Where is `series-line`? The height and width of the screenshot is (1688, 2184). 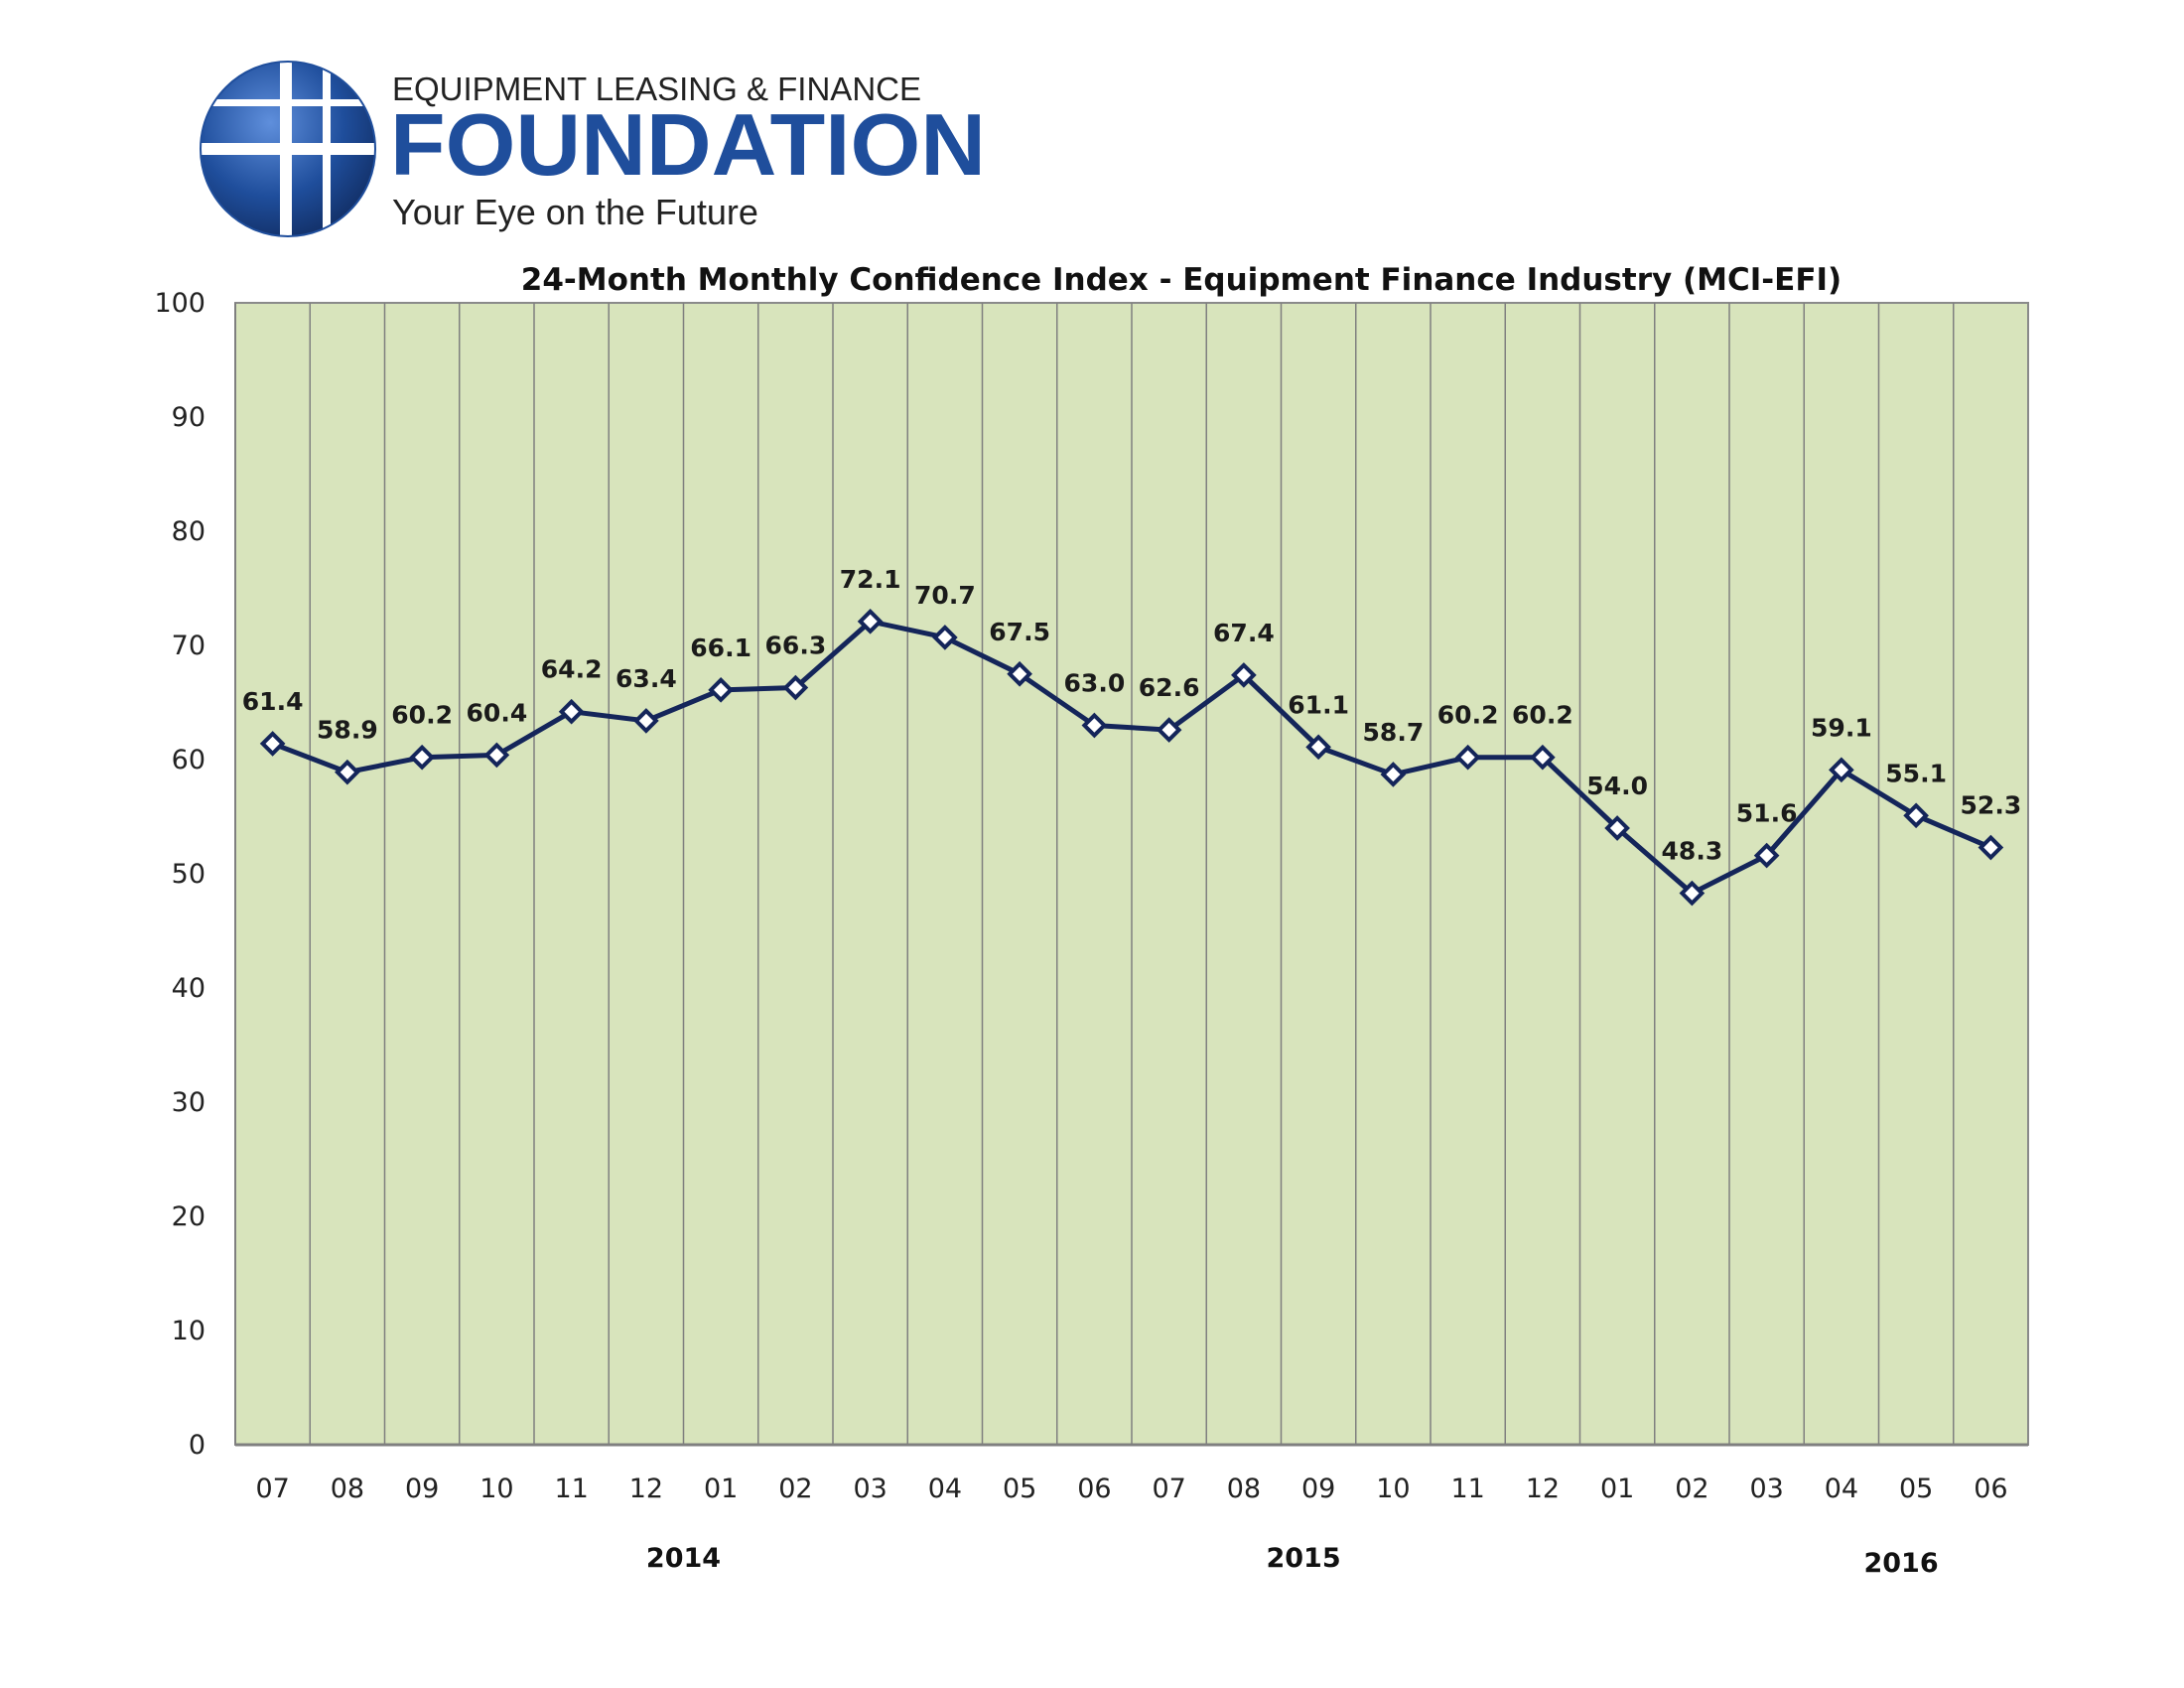 series-line is located at coordinates (1131, 758).